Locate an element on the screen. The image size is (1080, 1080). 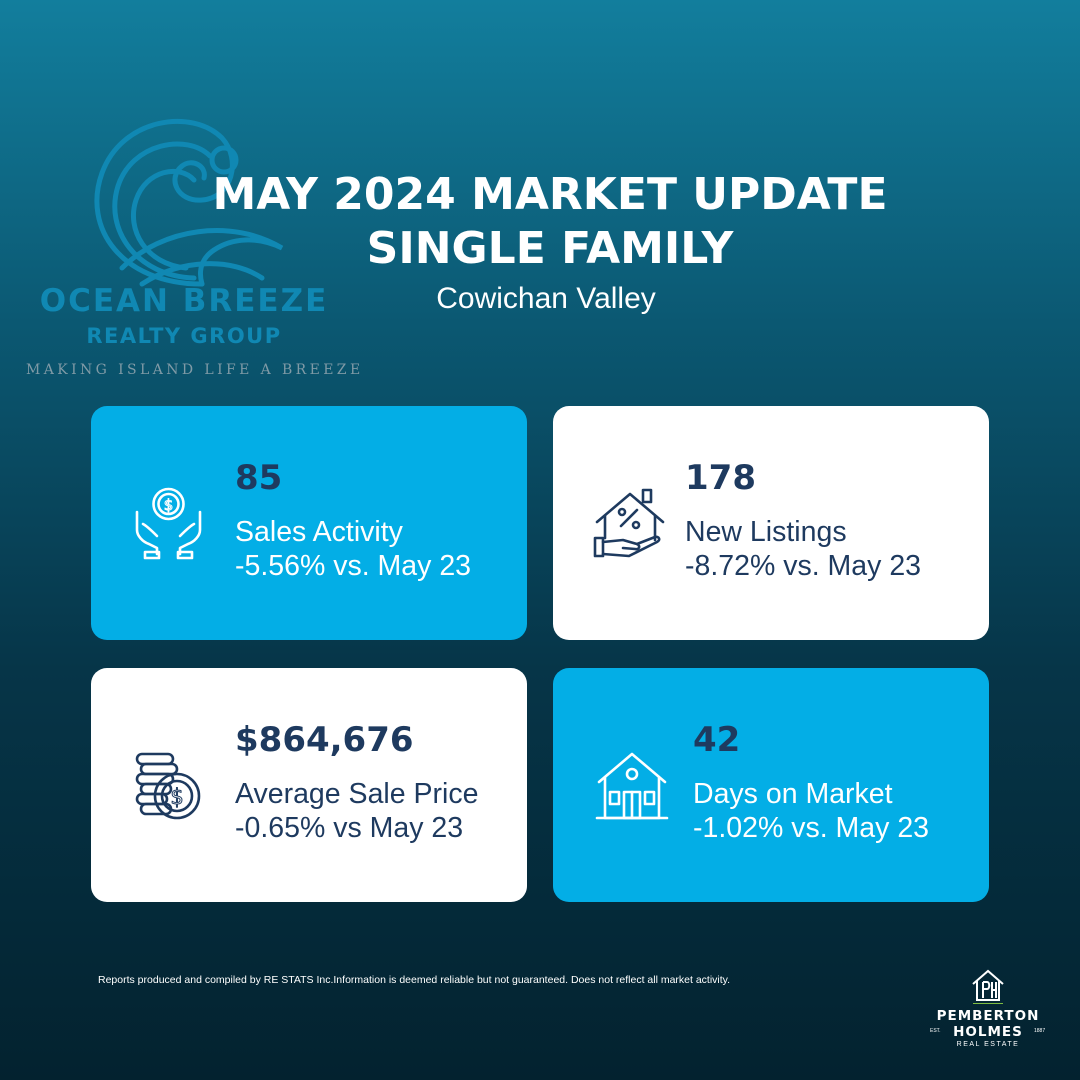
logo-name: OCEAN BREEZE is located at coordinates (184, 301).